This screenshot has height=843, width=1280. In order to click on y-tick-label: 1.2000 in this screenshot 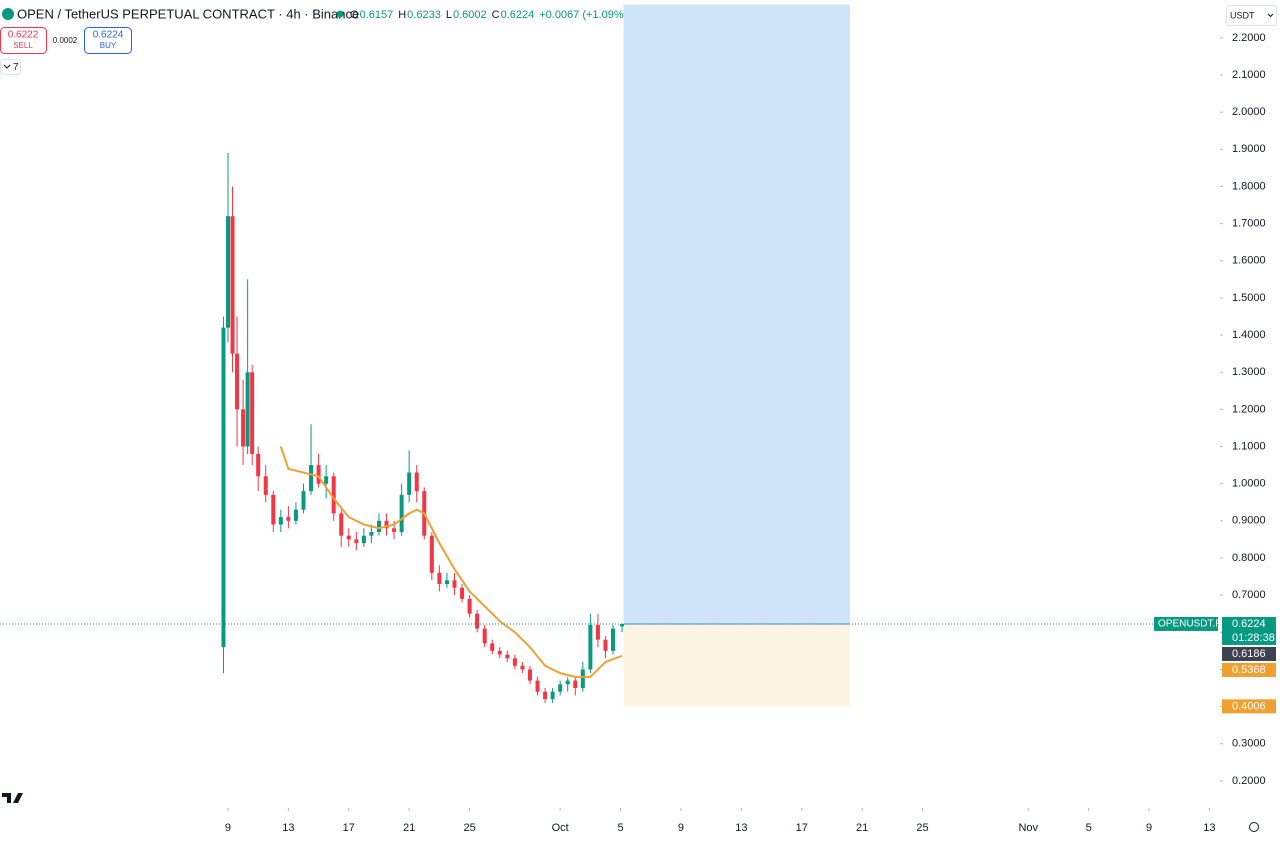, I will do `click(1249, 409)`.